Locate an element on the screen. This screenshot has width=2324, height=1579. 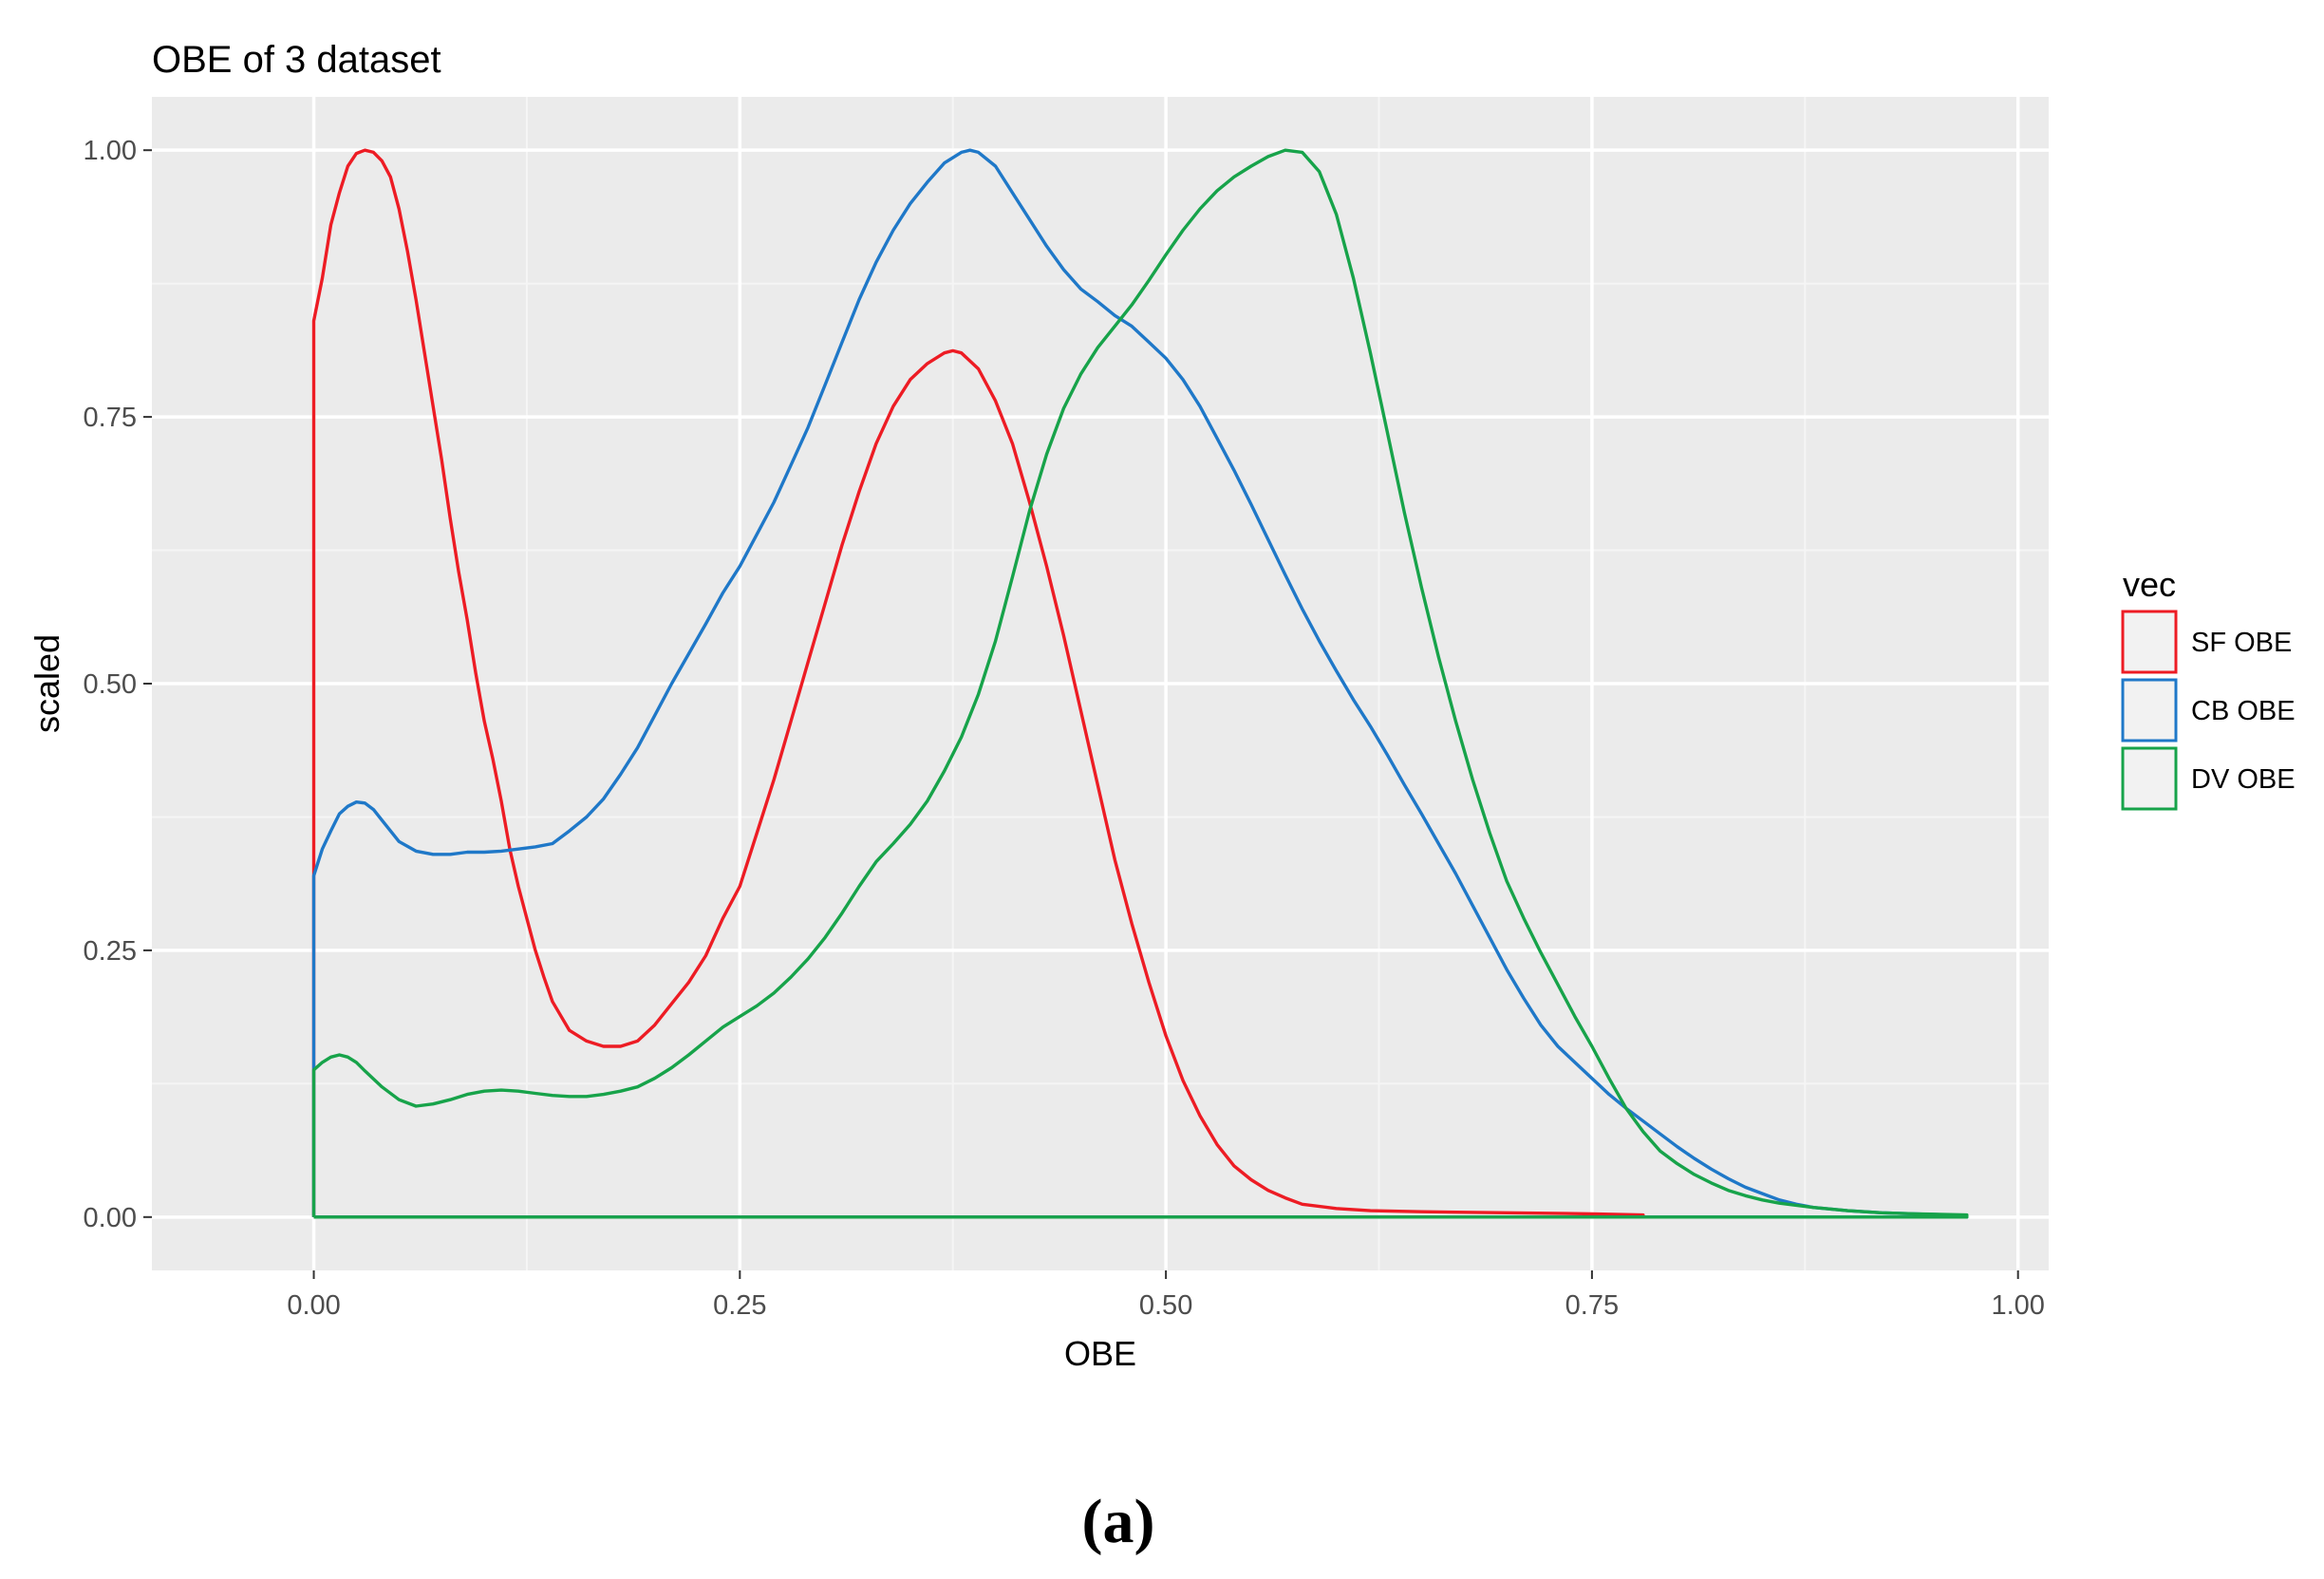
legend-label-sf-obe: SF OBE is located at coordinates (2241, 643).